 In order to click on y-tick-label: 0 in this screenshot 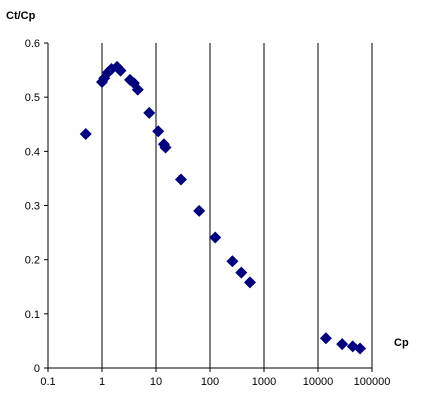, I will do `click(37, 369)`.